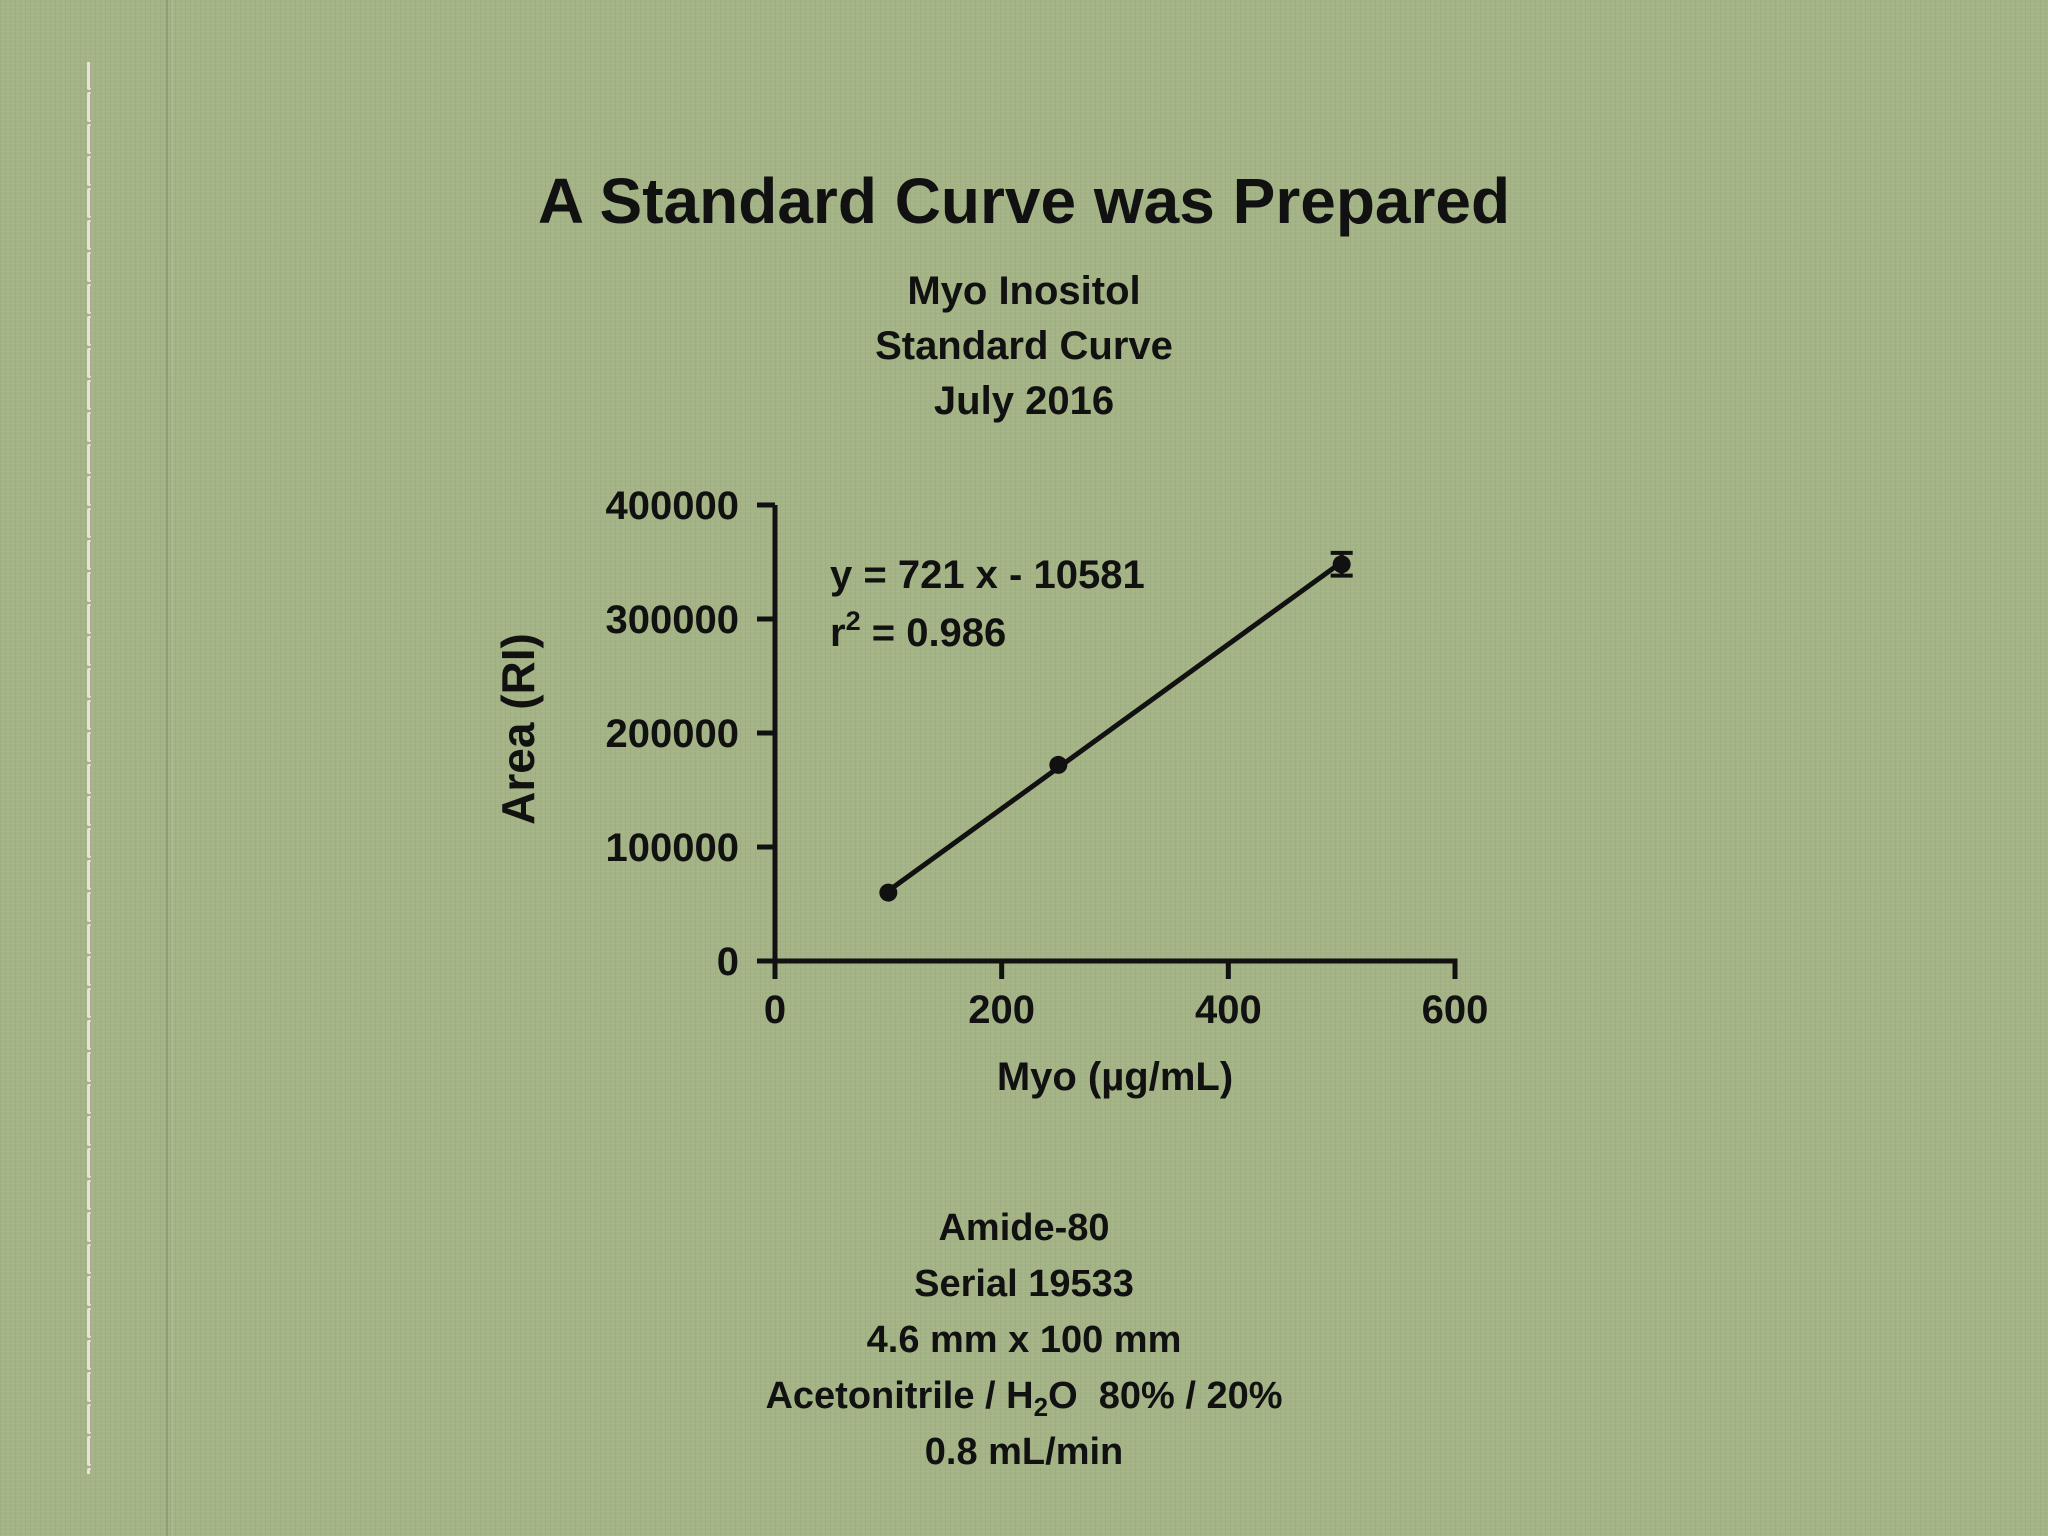  What do you see at coordinates (1024, 291) in the screenshot?
I see `subtitle-line-1: Myo Inositol` at bounding box center [1024, 291].